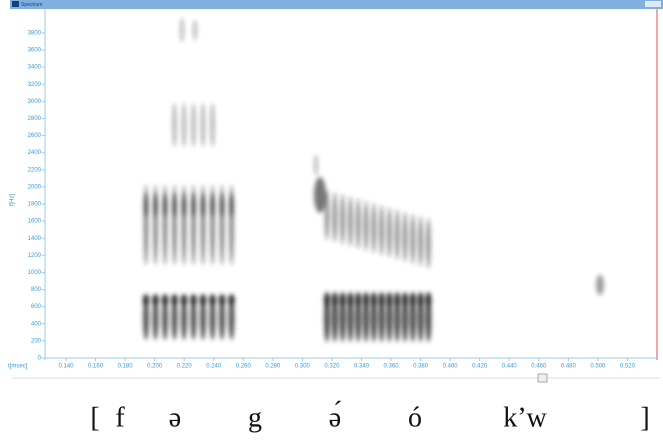 The image size is (663, 440). I want to click on x-tick-label: 0.280, so click(273, 367).